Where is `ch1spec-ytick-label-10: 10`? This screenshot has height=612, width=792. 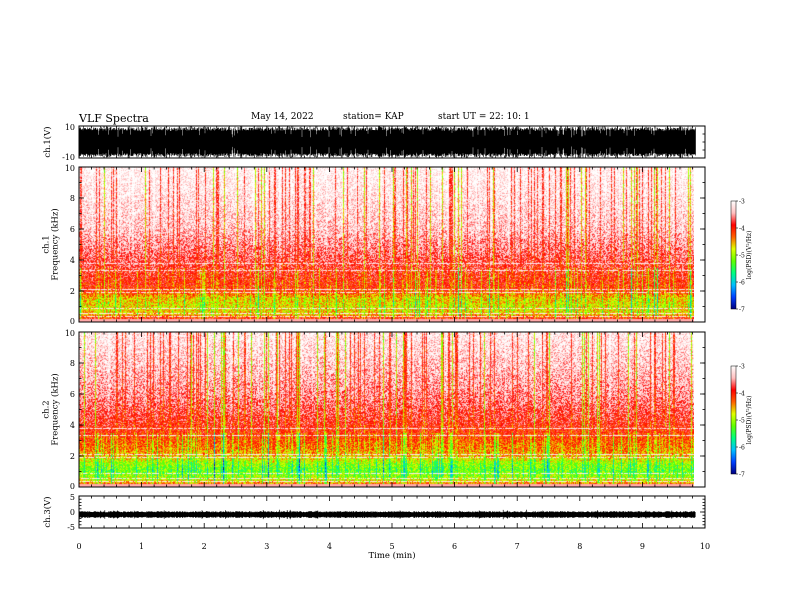 ch1spec-ytick-label-10: 10 is located at coordinates (70, 168).